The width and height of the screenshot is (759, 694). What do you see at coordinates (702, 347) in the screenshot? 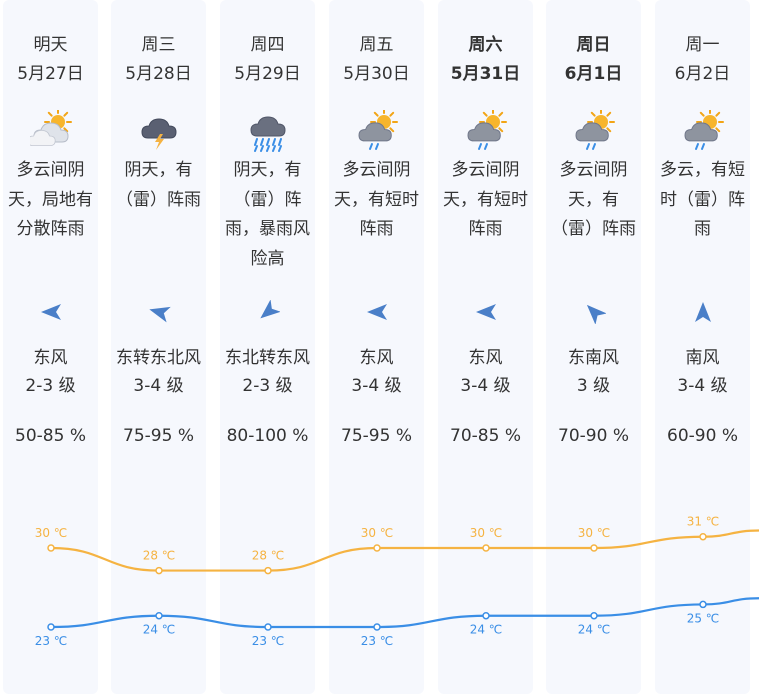
I see `day-column: 周一 6月2日 多云，有短 时（雷）阵雨南风 3-4 级 60-90 %` at bounding box center [702, 347].